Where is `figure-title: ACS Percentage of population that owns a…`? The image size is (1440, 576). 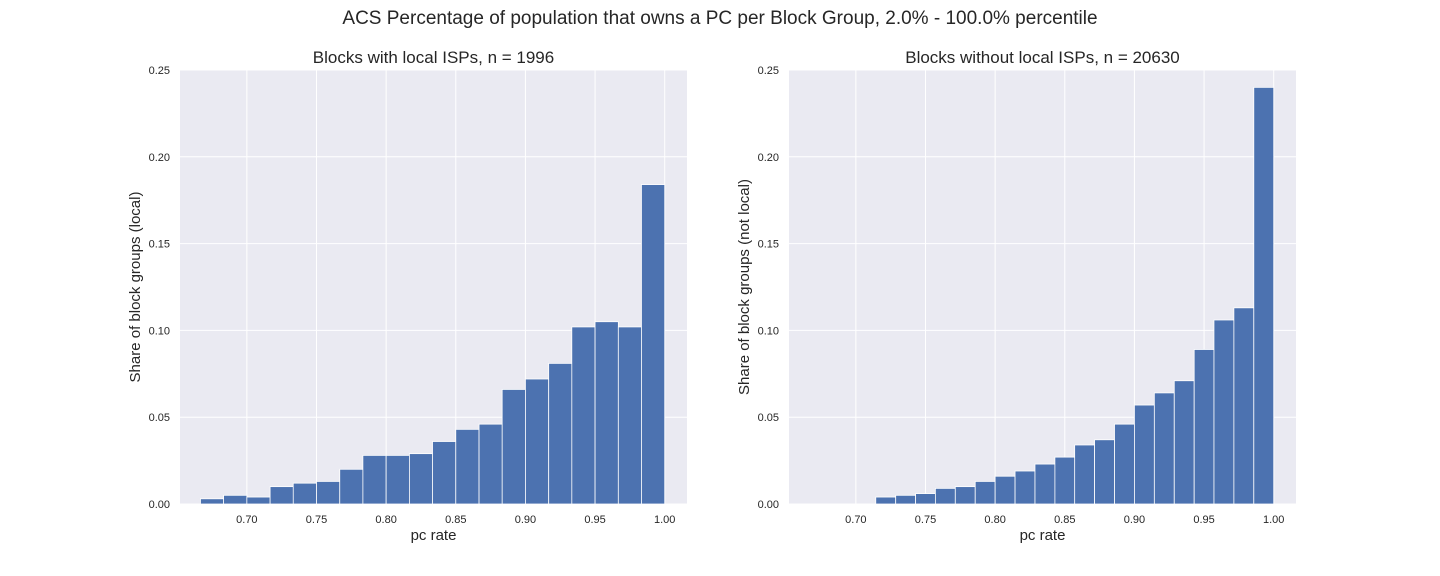
figure-title: ACS Percentage of population that owns a… is located at coordinates (720, 18).